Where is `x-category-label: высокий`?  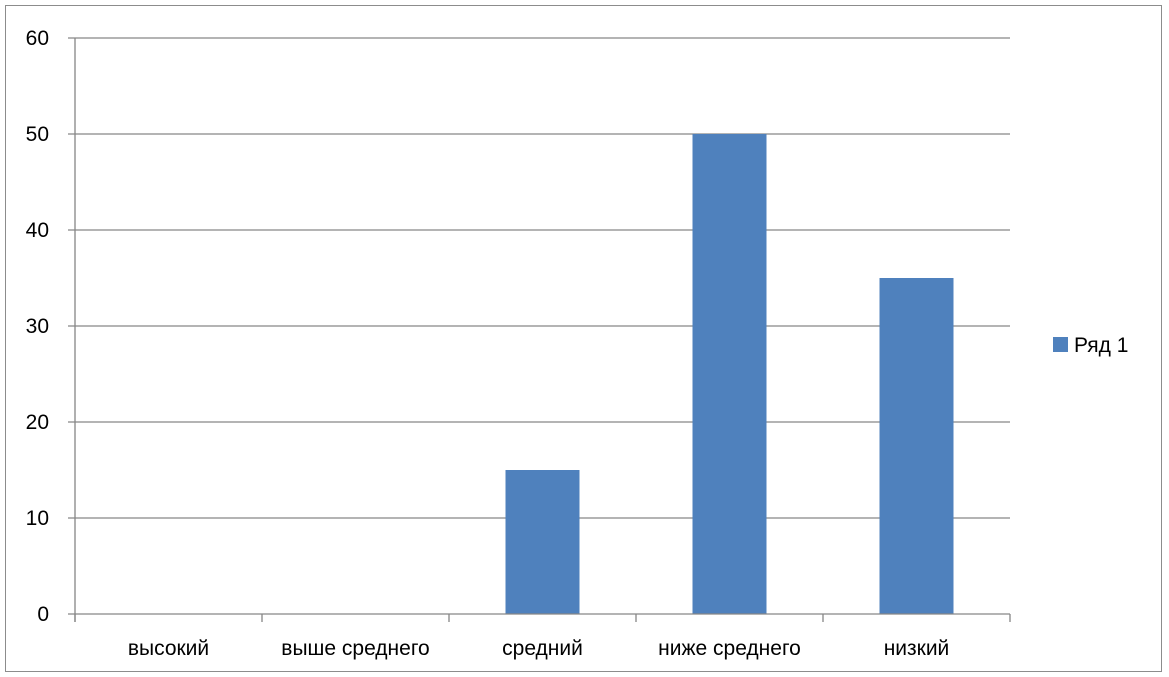
x-category-label: высокий is located at coordinates (168, 648).